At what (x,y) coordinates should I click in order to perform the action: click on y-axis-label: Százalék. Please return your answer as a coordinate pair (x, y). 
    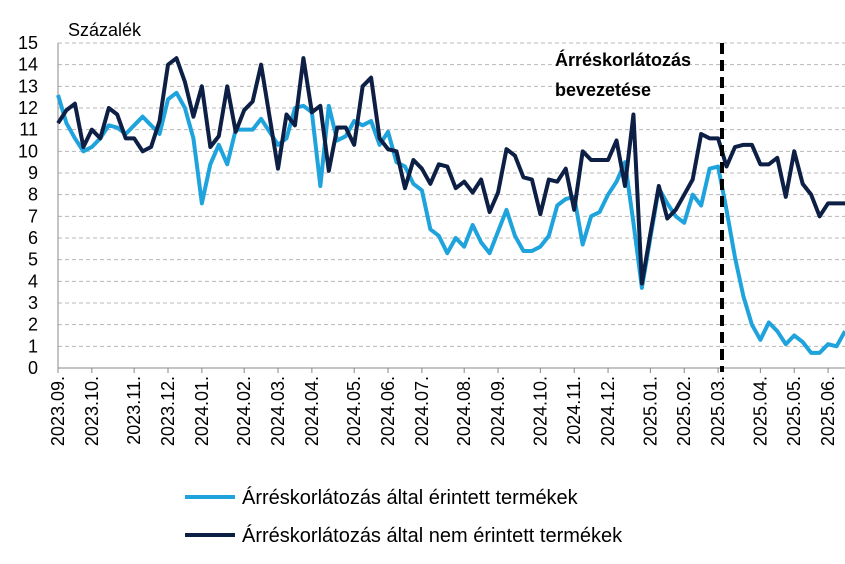
    Looking at the image, I should click on (105, 30).